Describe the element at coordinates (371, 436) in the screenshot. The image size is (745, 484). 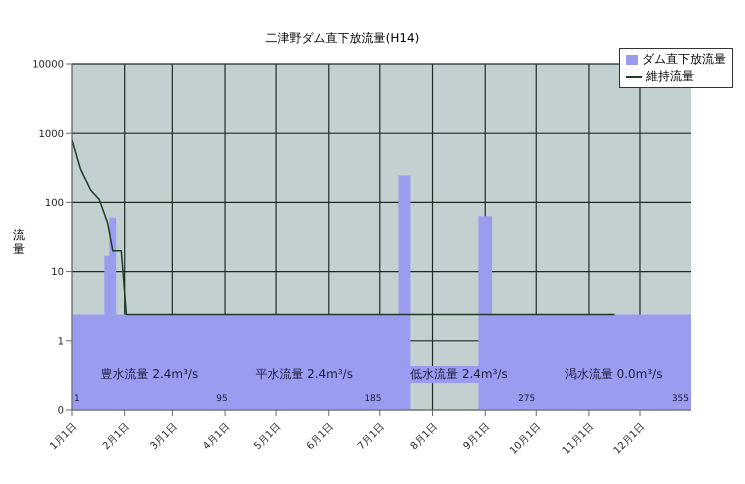
I see `x-tick-label: 7月1日` at that location.